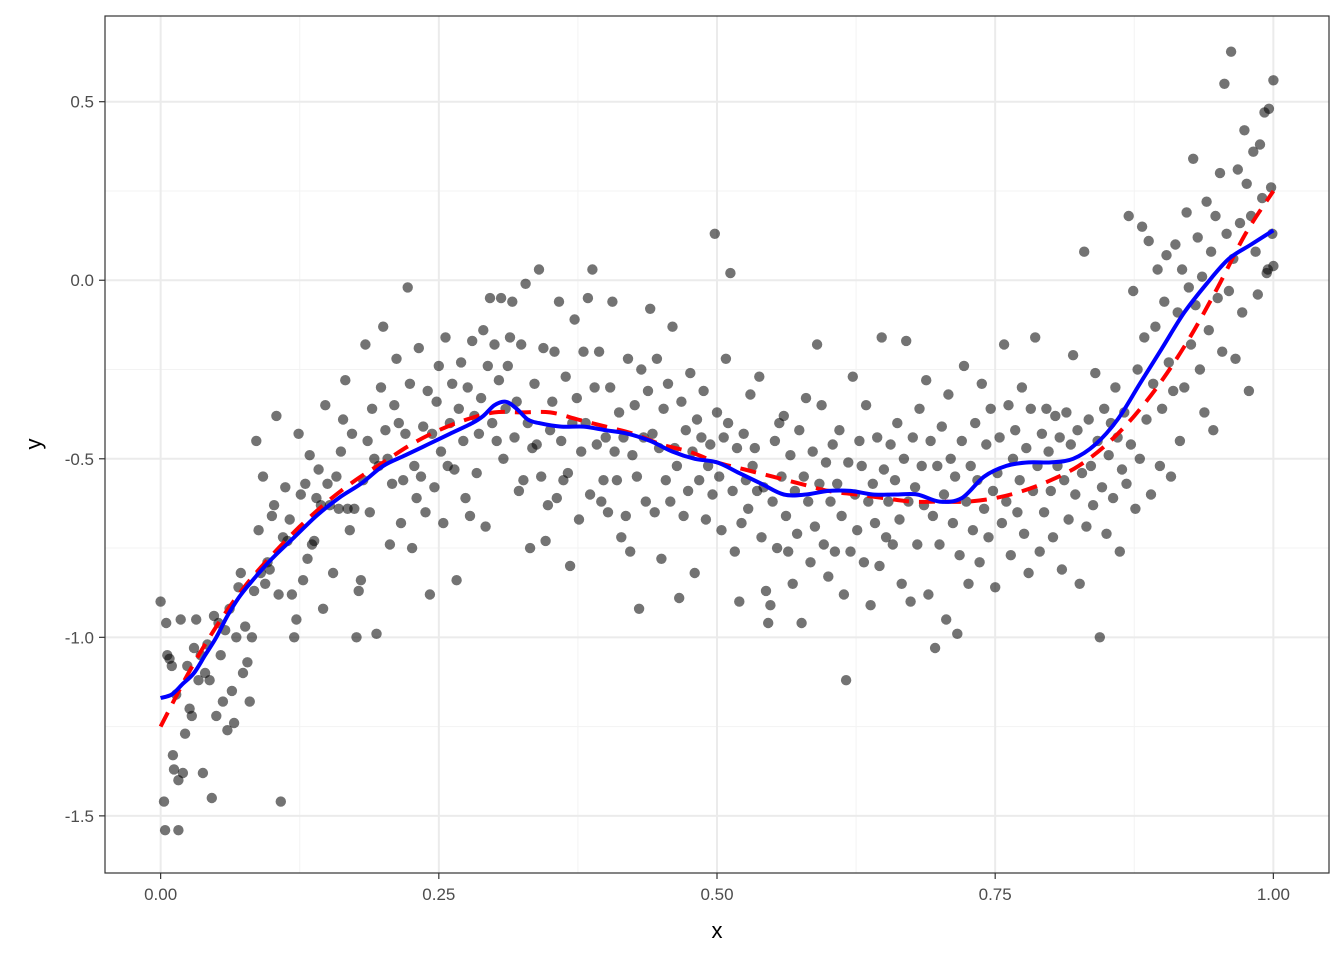 The height and width of the screenshot is (960, 1344). I want to click on y-tick-label: 0.0, so click(82, 280).